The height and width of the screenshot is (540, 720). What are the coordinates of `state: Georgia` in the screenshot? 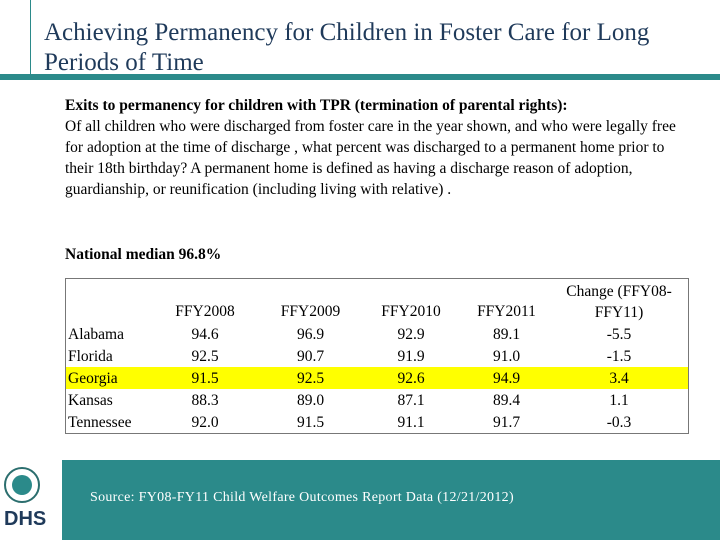 It's located at (93, 378).